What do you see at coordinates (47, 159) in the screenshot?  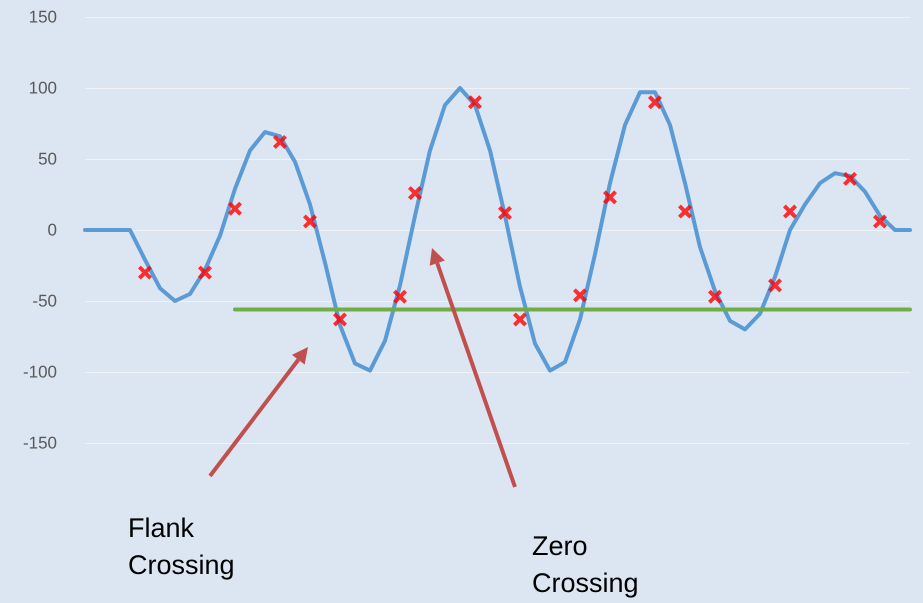 I see `y-tick-label: 50` at bounding box center [47, 159].